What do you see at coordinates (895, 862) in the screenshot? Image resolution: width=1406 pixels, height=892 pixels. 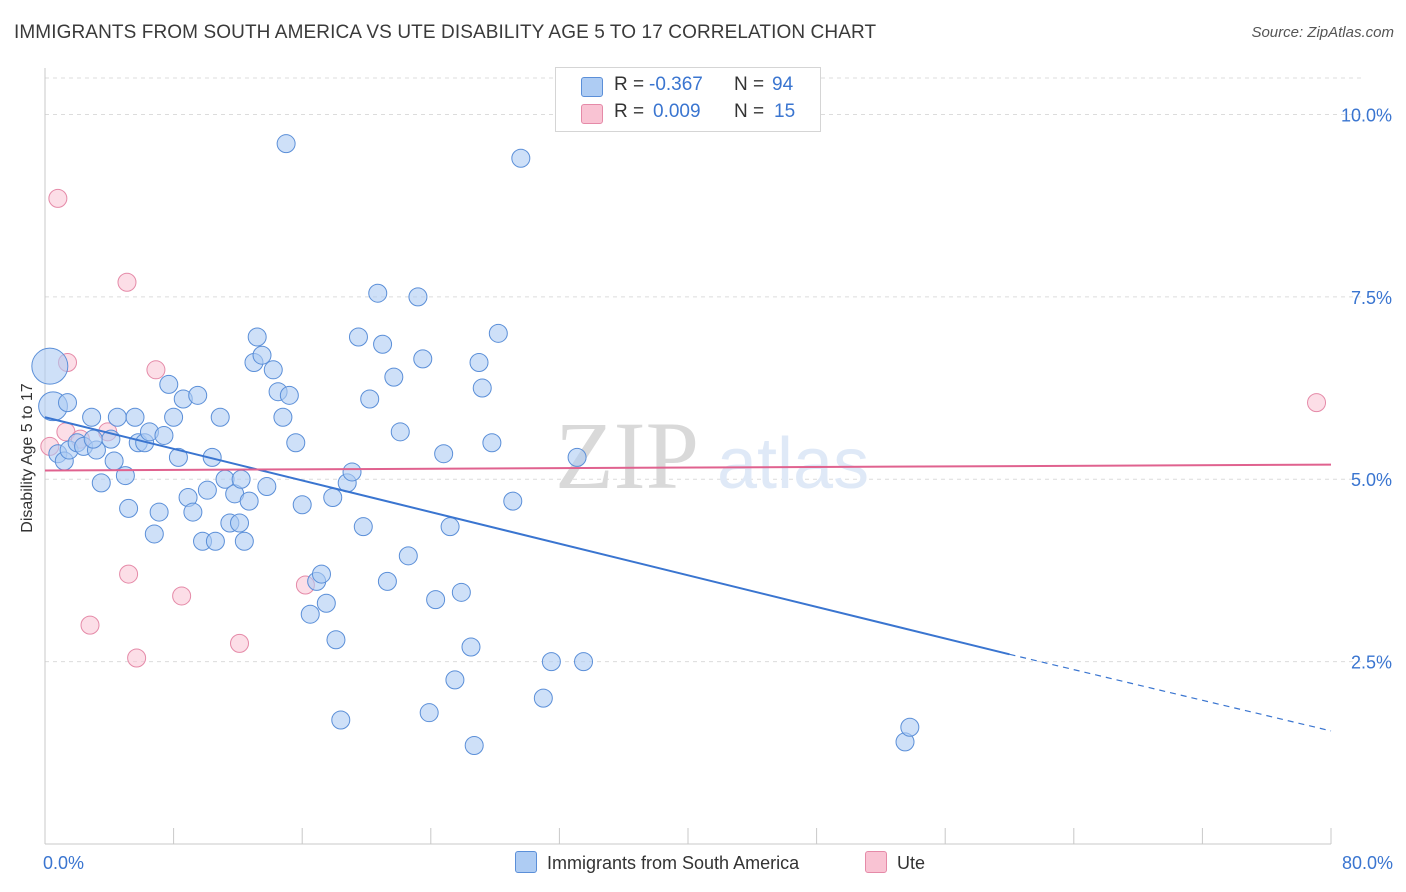 I see `legend-item-ute: Ute` at bounding box center [895, 862].